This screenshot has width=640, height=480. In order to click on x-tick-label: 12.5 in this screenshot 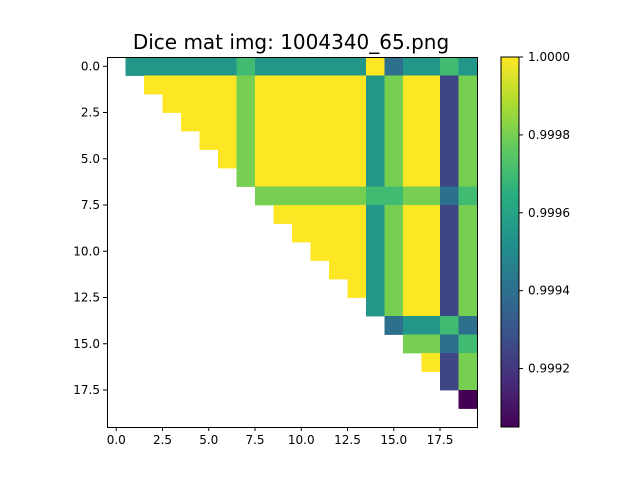, I will do `click(347, 440)`.